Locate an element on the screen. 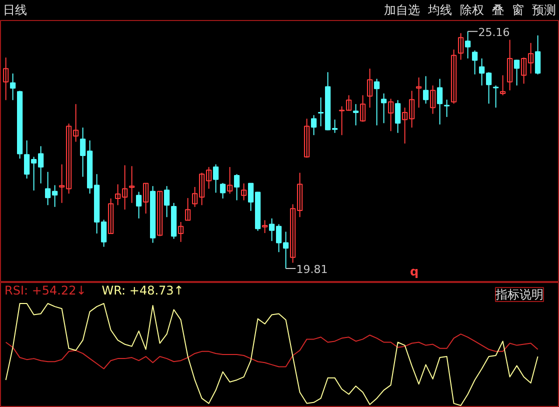 Image resolution: width=559 pixels, height=407 pixels. text: 叠 is located at coordinates (498, 10).